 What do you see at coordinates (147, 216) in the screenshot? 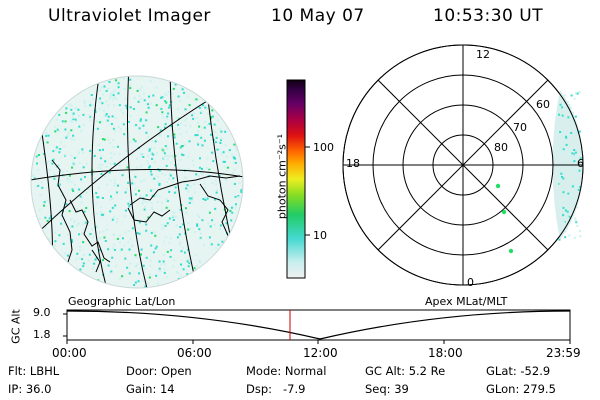
I see `coastlines` at bounding box center [147, 216].